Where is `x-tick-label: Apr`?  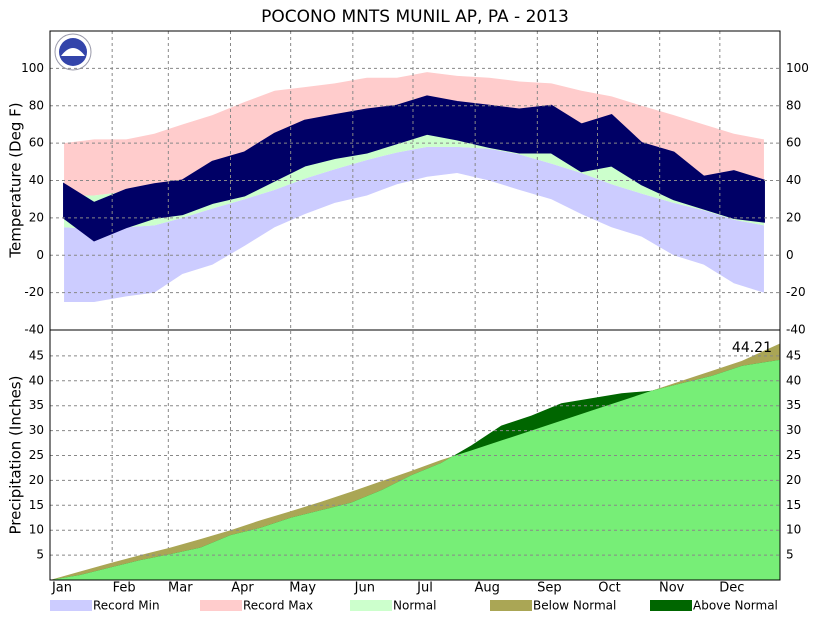 x-tick-label: Apr is located at coordinates (242, 588).